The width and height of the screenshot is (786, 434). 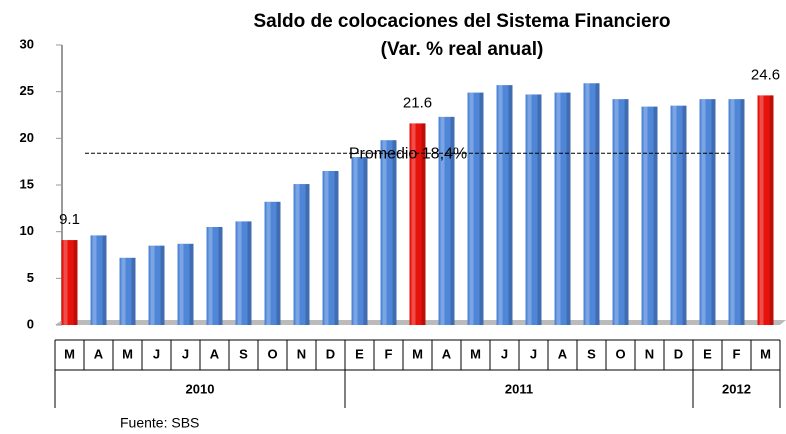 I want to click on x-tick-label: S, so click(x=591, y=353).